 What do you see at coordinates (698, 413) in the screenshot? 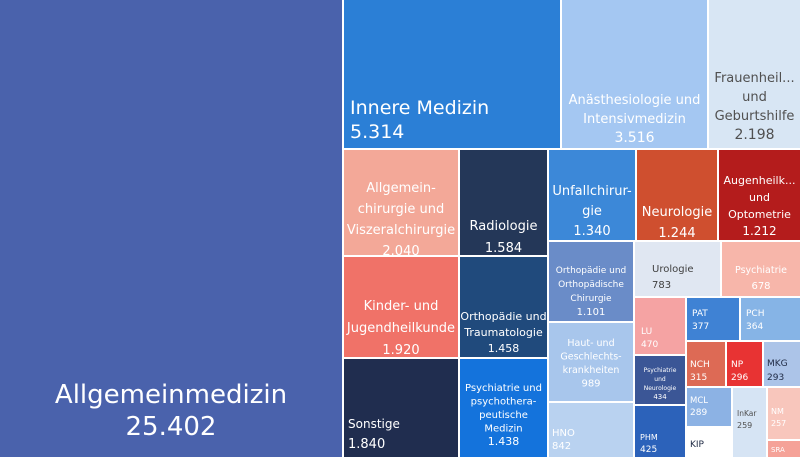
I see `treemap-value-mcl: 289` at bounding box center [698, 413].